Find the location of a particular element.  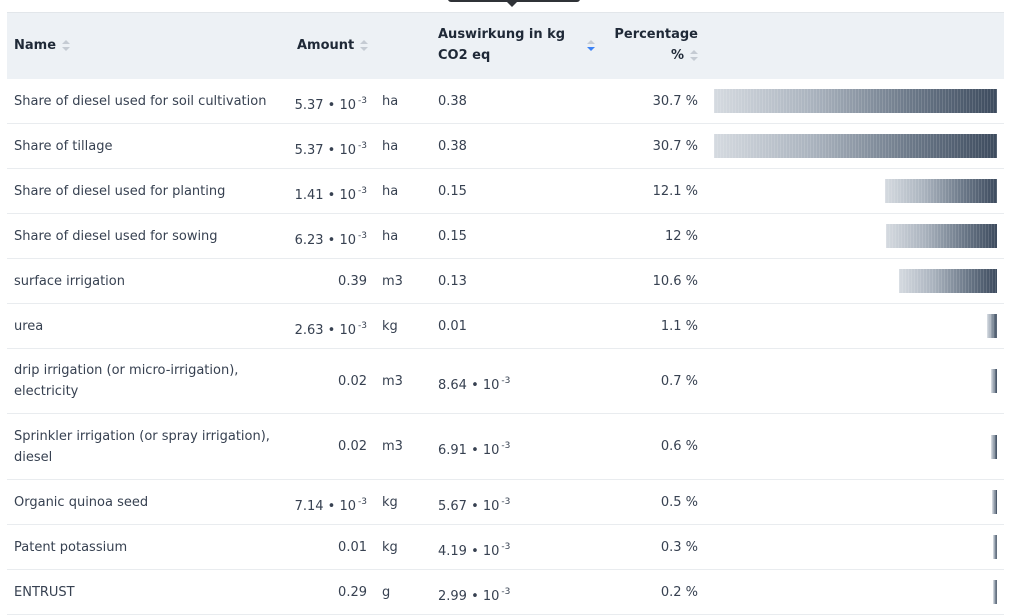

row-percentage: 0.5 % is located at coordinates (679, 502).